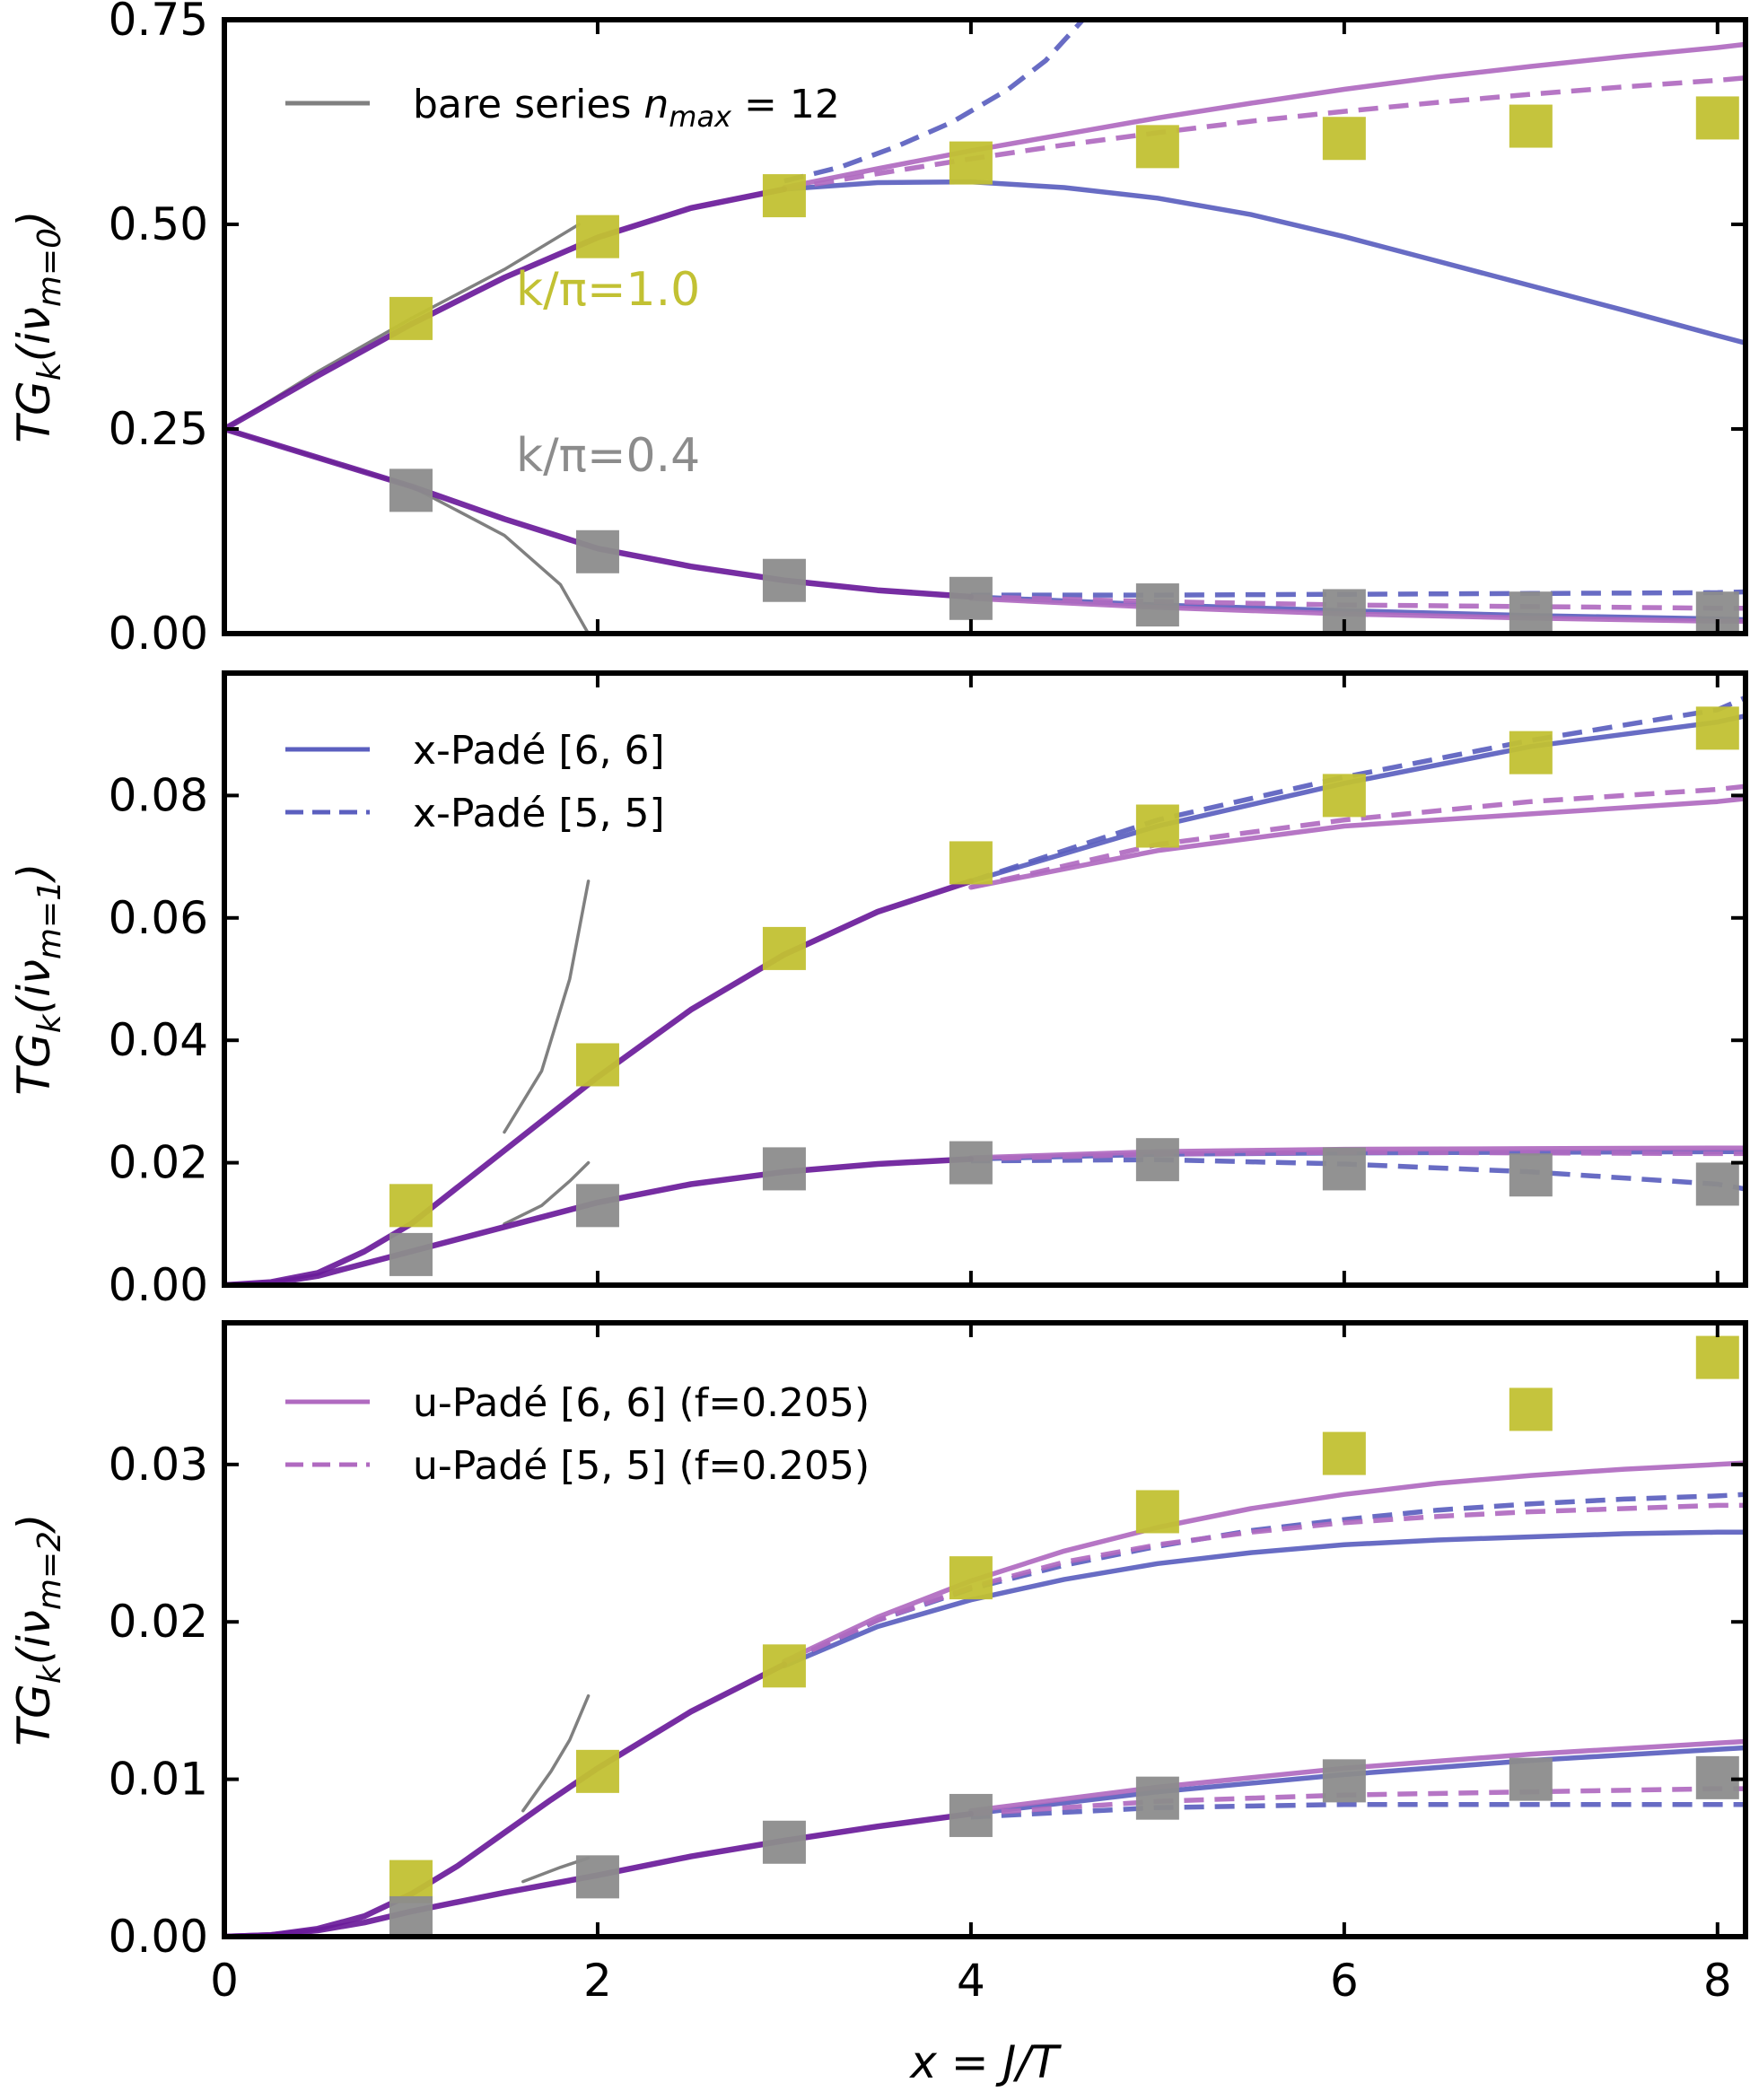 This screenshot has height=2100, width=1750. Describe the element at coordinates (608, 290) in the screenshot. I see `annotation-k10: k/π=1.0` at that location.